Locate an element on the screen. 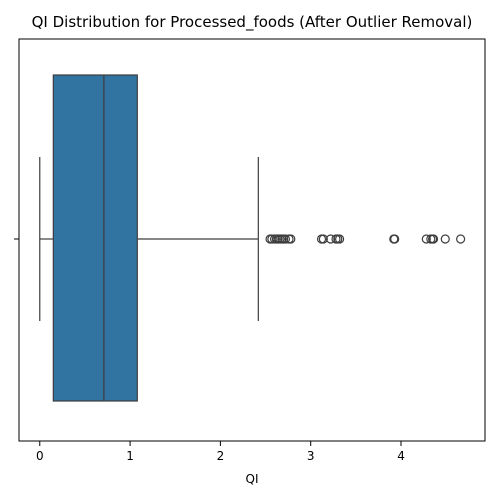 The height and width of the screenshot is (500, 500). x-tick-label: 4 is located at coordinates (401, 456).